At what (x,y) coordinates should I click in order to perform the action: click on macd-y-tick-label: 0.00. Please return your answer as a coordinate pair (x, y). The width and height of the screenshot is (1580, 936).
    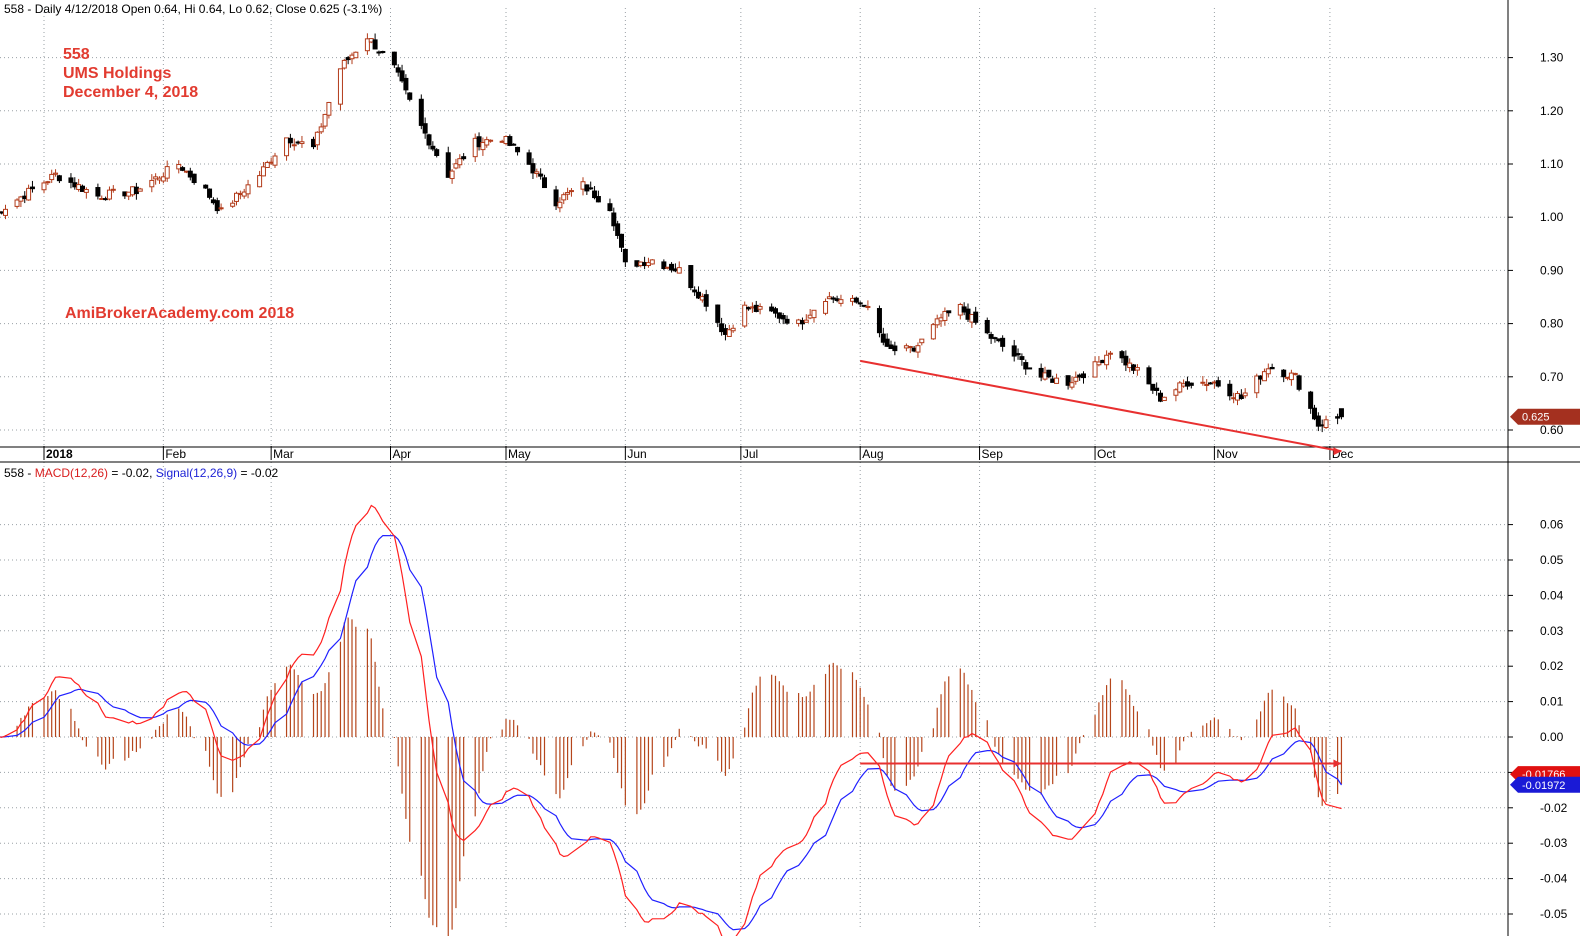
    Looking at the image, I should click on (1552, 737).